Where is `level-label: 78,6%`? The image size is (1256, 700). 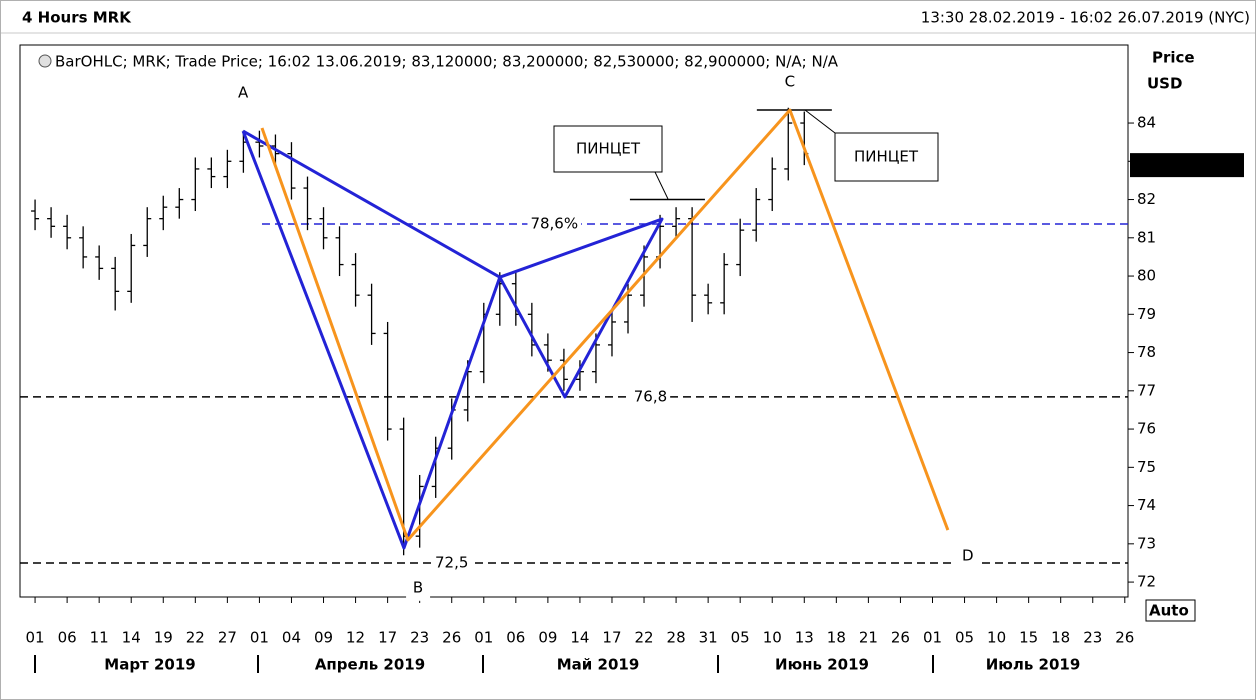
level-label: 78,6% is located at coordinates (554, 224).